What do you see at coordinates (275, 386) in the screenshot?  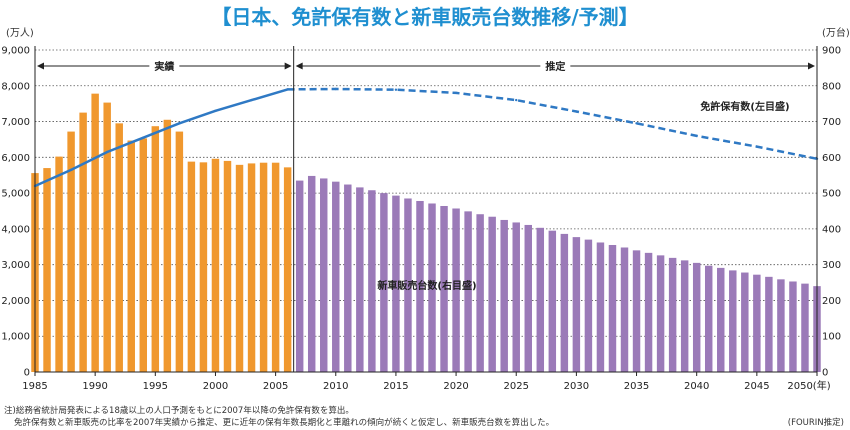 I see `x-tick-label: 2005` at bounding box center [275, 386].